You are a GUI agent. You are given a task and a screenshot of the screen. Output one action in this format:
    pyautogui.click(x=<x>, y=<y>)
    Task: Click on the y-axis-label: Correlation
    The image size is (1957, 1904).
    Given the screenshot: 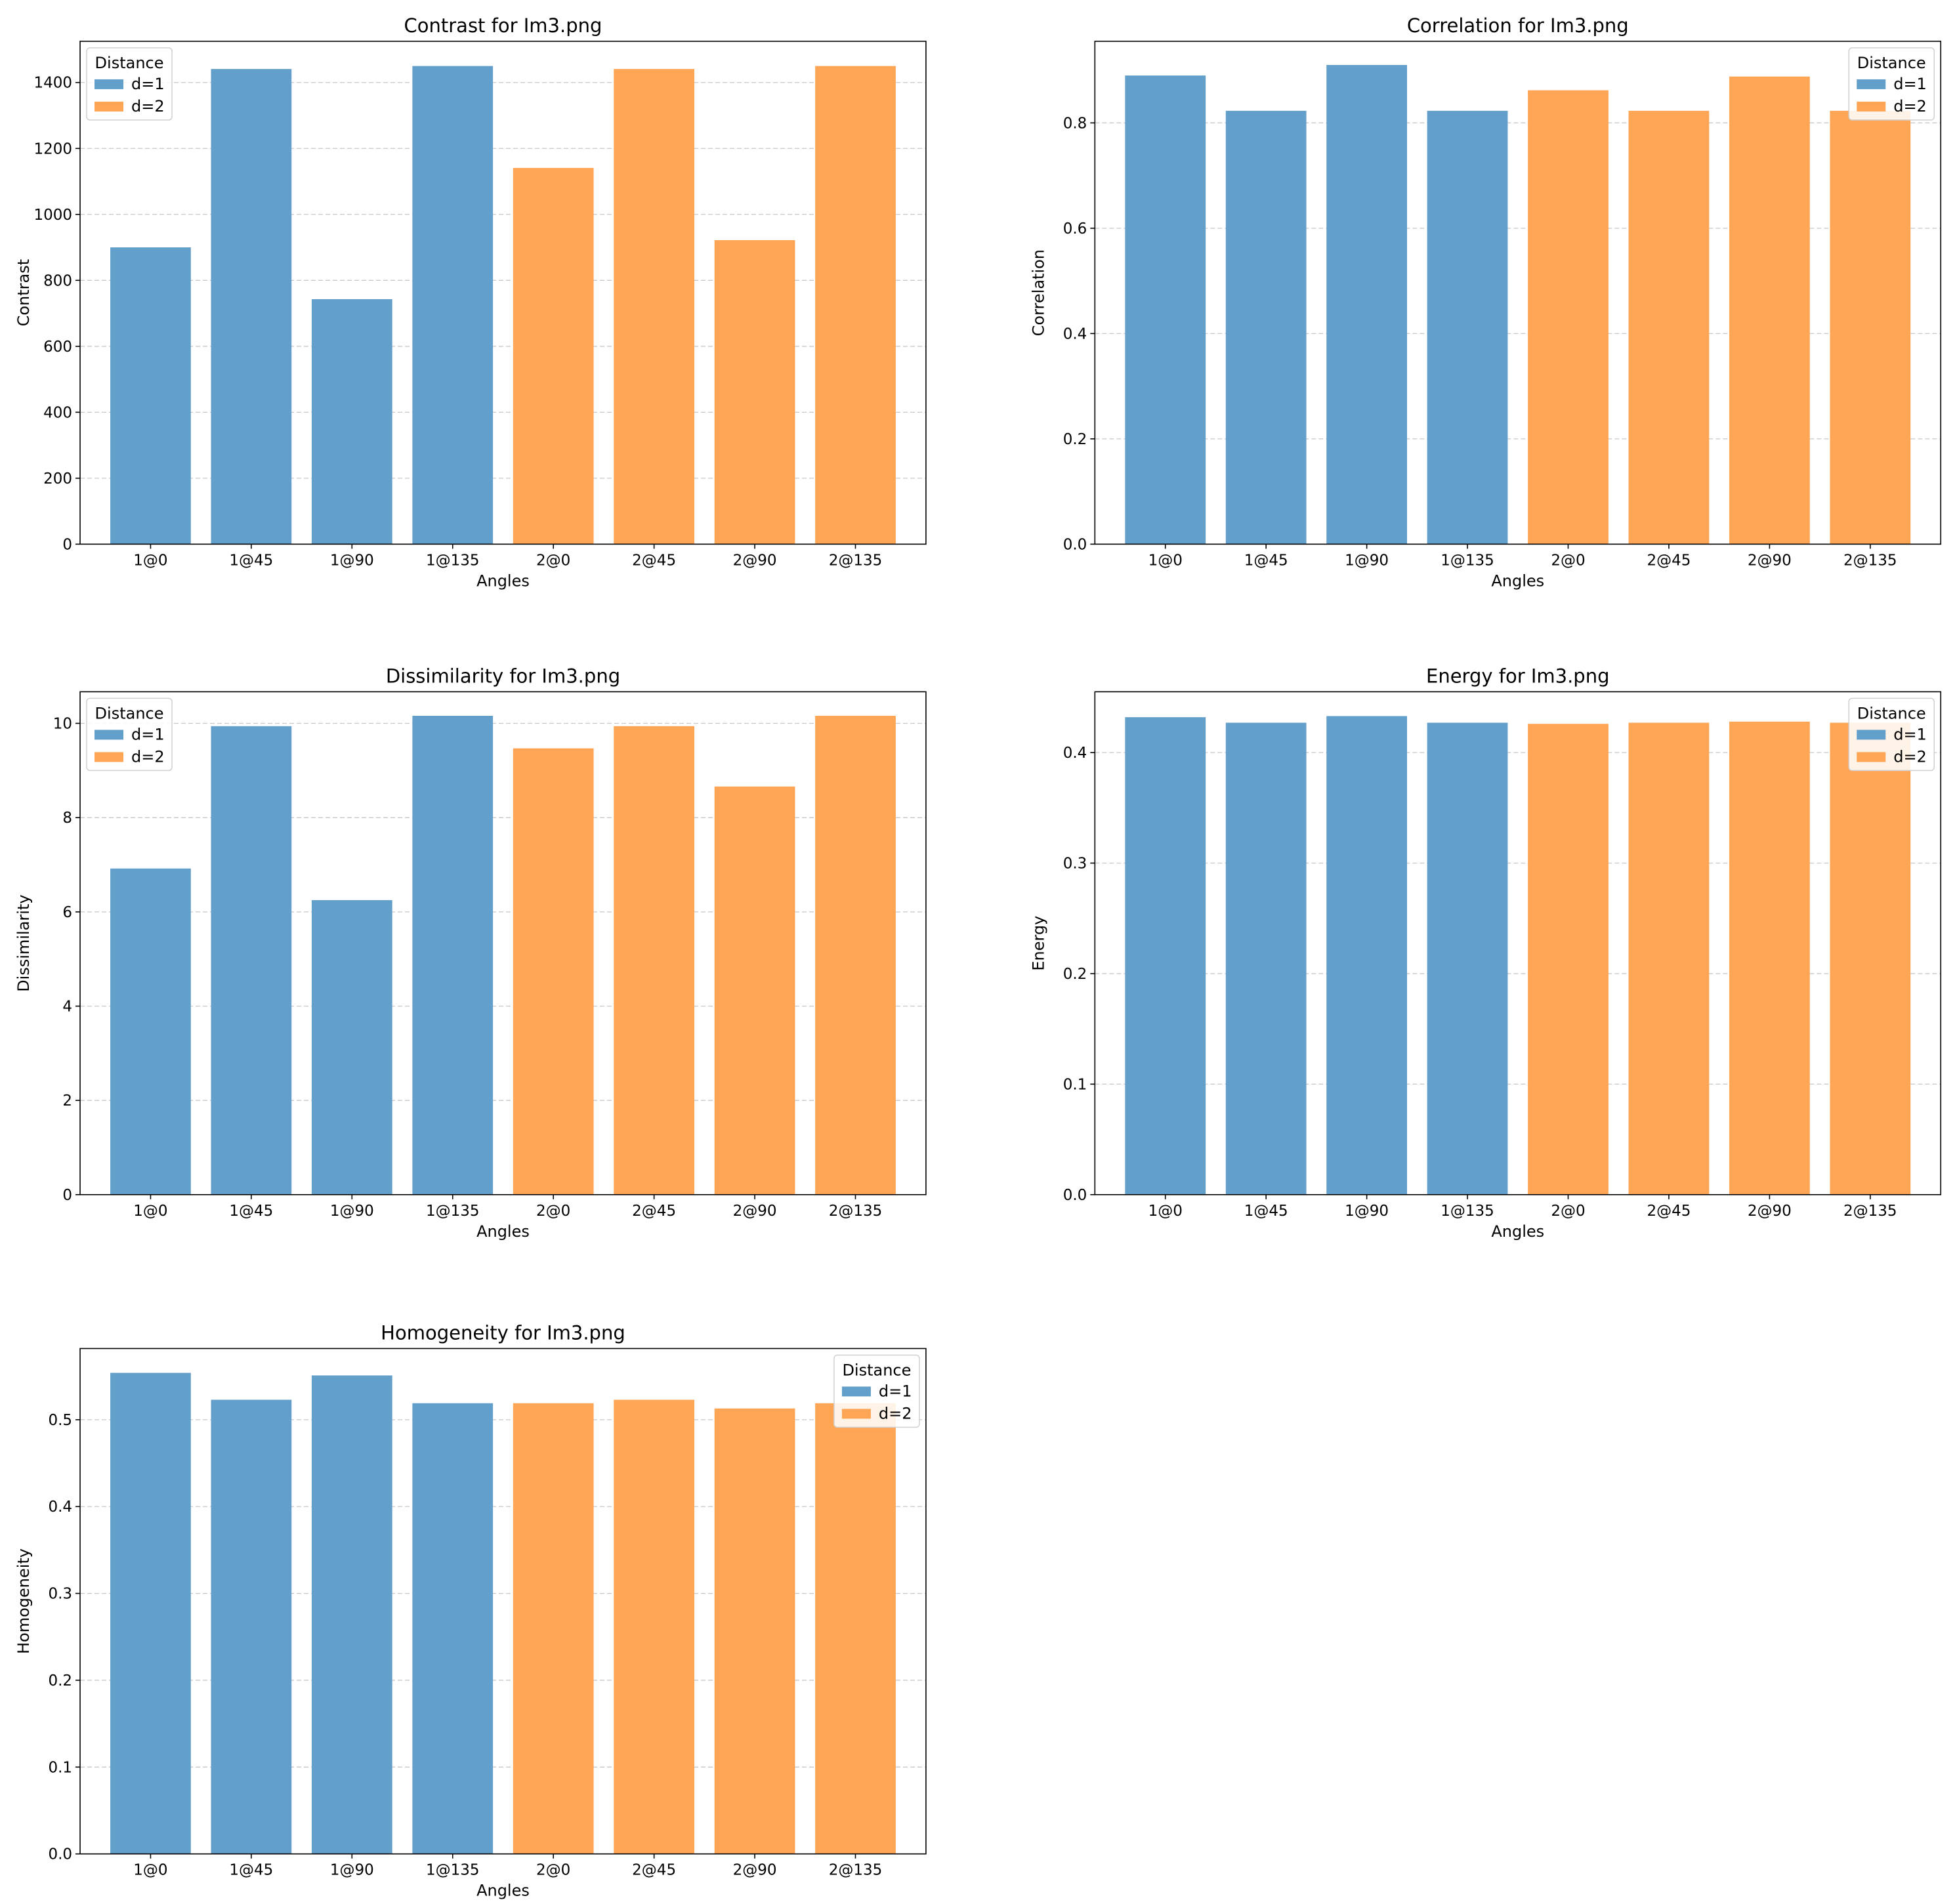 What is the action you would take?
    pyautogui.click(x=1038, y=292)
    